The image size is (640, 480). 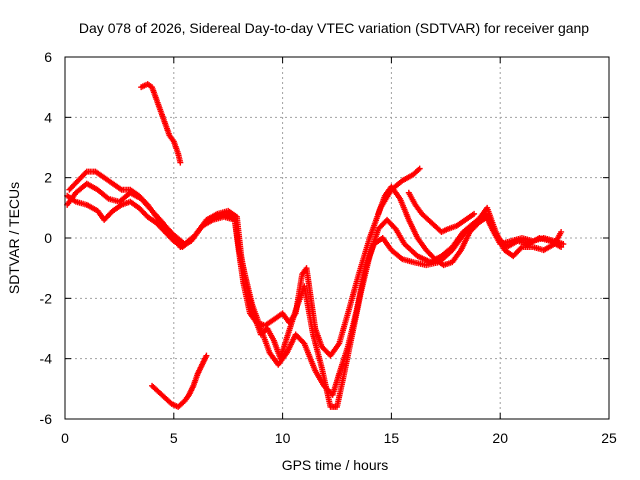 What do you see at coordinates (46, 419) in the screenshot?
I see `y-tick-label: -6` at bounding box center [46, 419].